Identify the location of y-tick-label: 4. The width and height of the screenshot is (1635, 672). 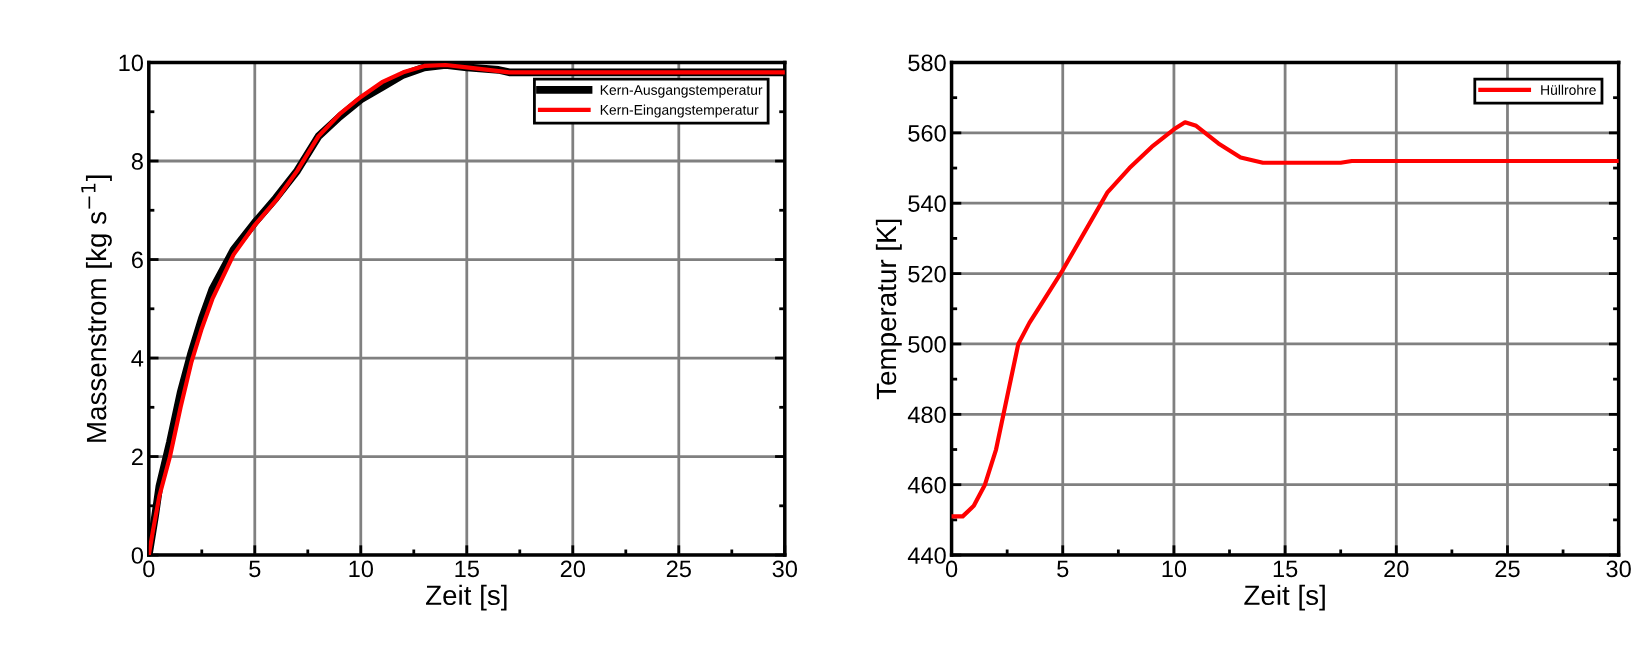
(137, 358).